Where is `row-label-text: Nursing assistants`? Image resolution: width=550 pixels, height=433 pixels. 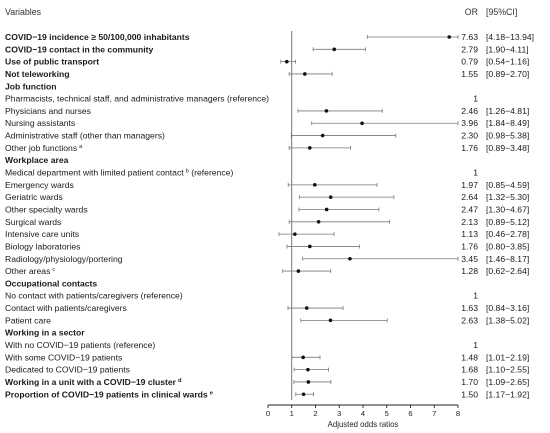 row-label-text: Nursing assistants is located at coordinates (40, 123).